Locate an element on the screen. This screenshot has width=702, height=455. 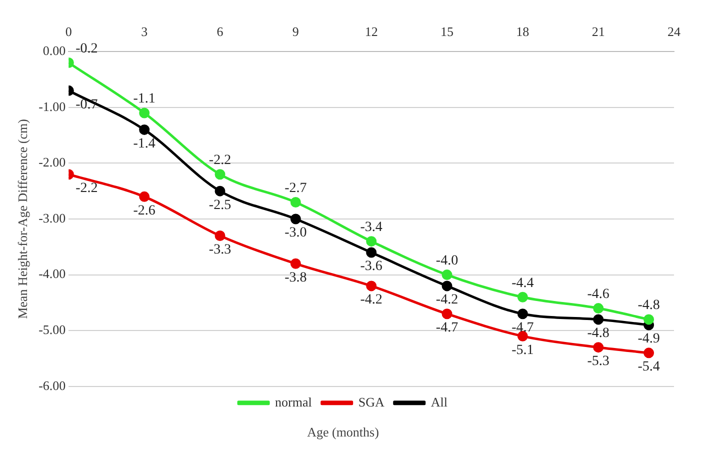
data-label: -5.1 is located at coordinates (523, 350).